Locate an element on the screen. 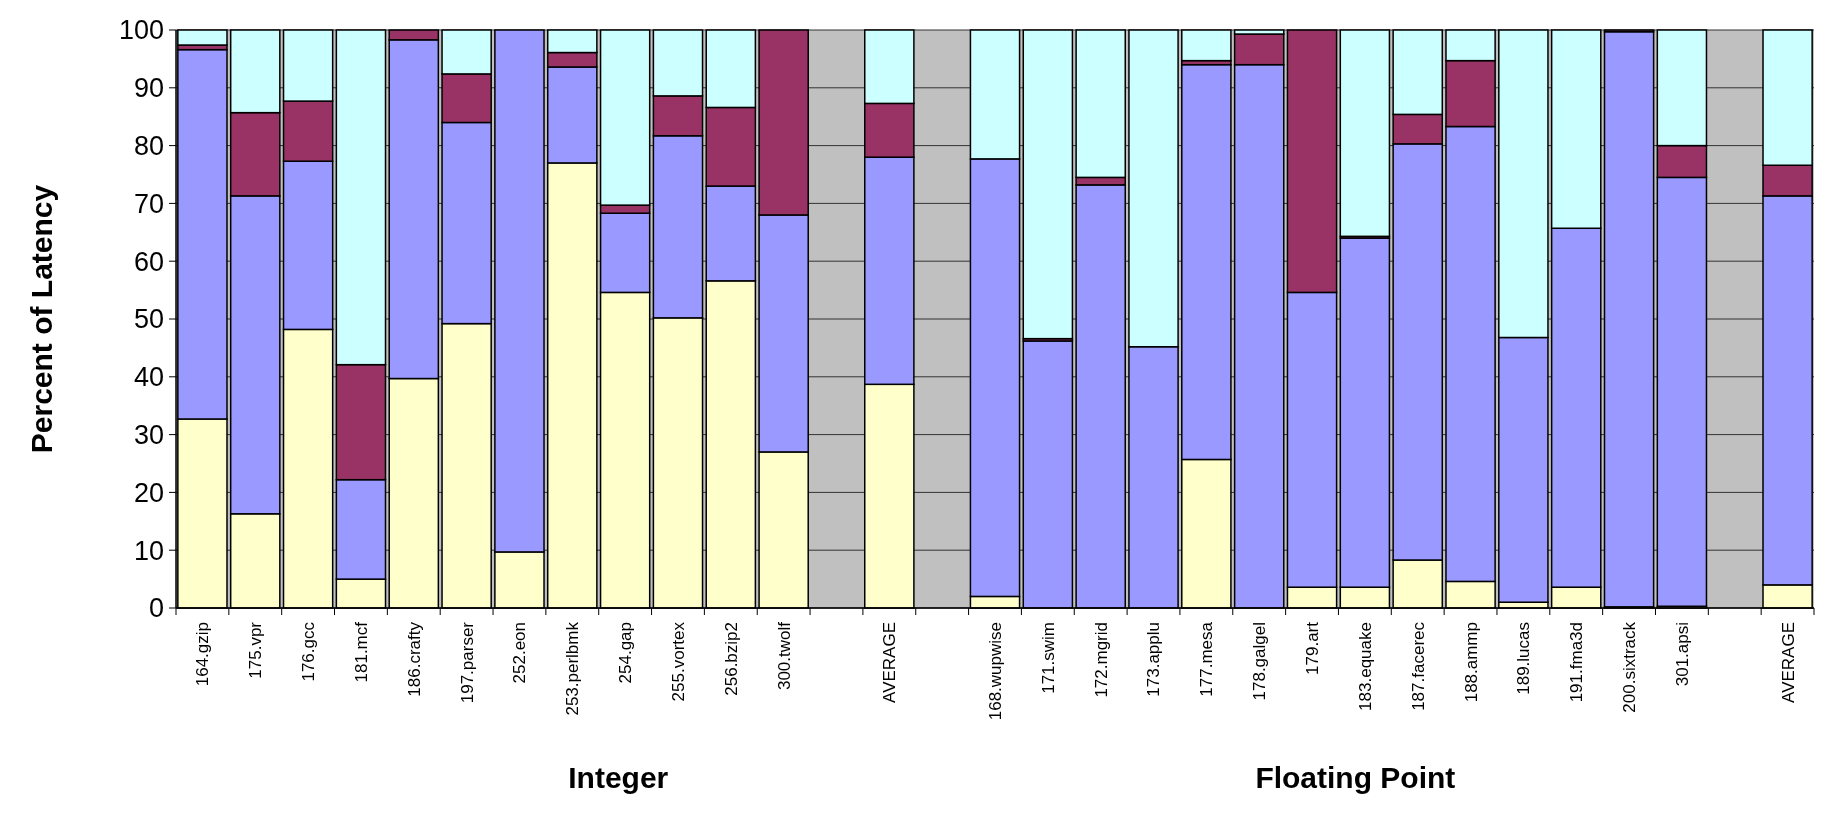 The height and width of the screenshot is (817, 1826). y-tick-label: 30 is located at coordinates (148, 435).